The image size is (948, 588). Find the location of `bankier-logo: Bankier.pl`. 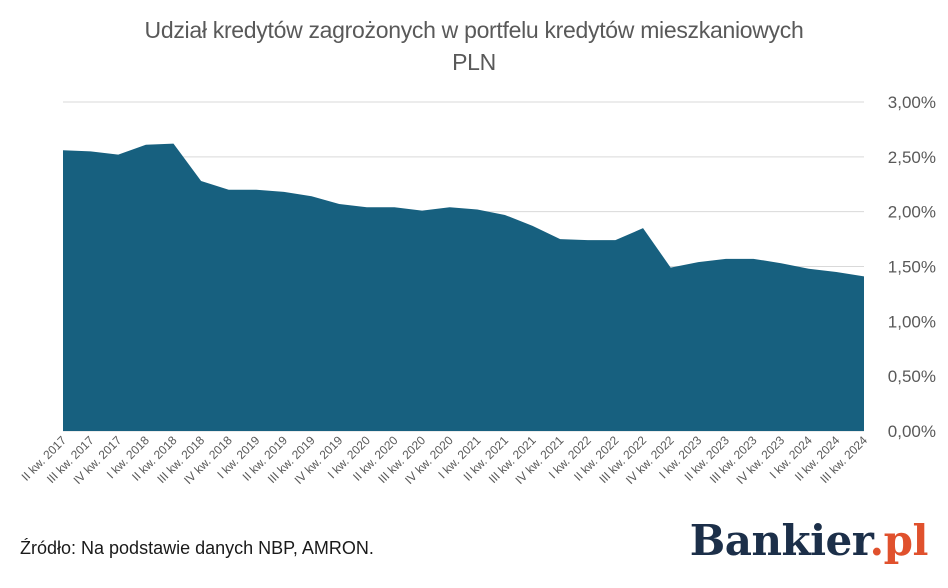

bankier-logo: Bankier.pl is located at coordinates (809, 540).